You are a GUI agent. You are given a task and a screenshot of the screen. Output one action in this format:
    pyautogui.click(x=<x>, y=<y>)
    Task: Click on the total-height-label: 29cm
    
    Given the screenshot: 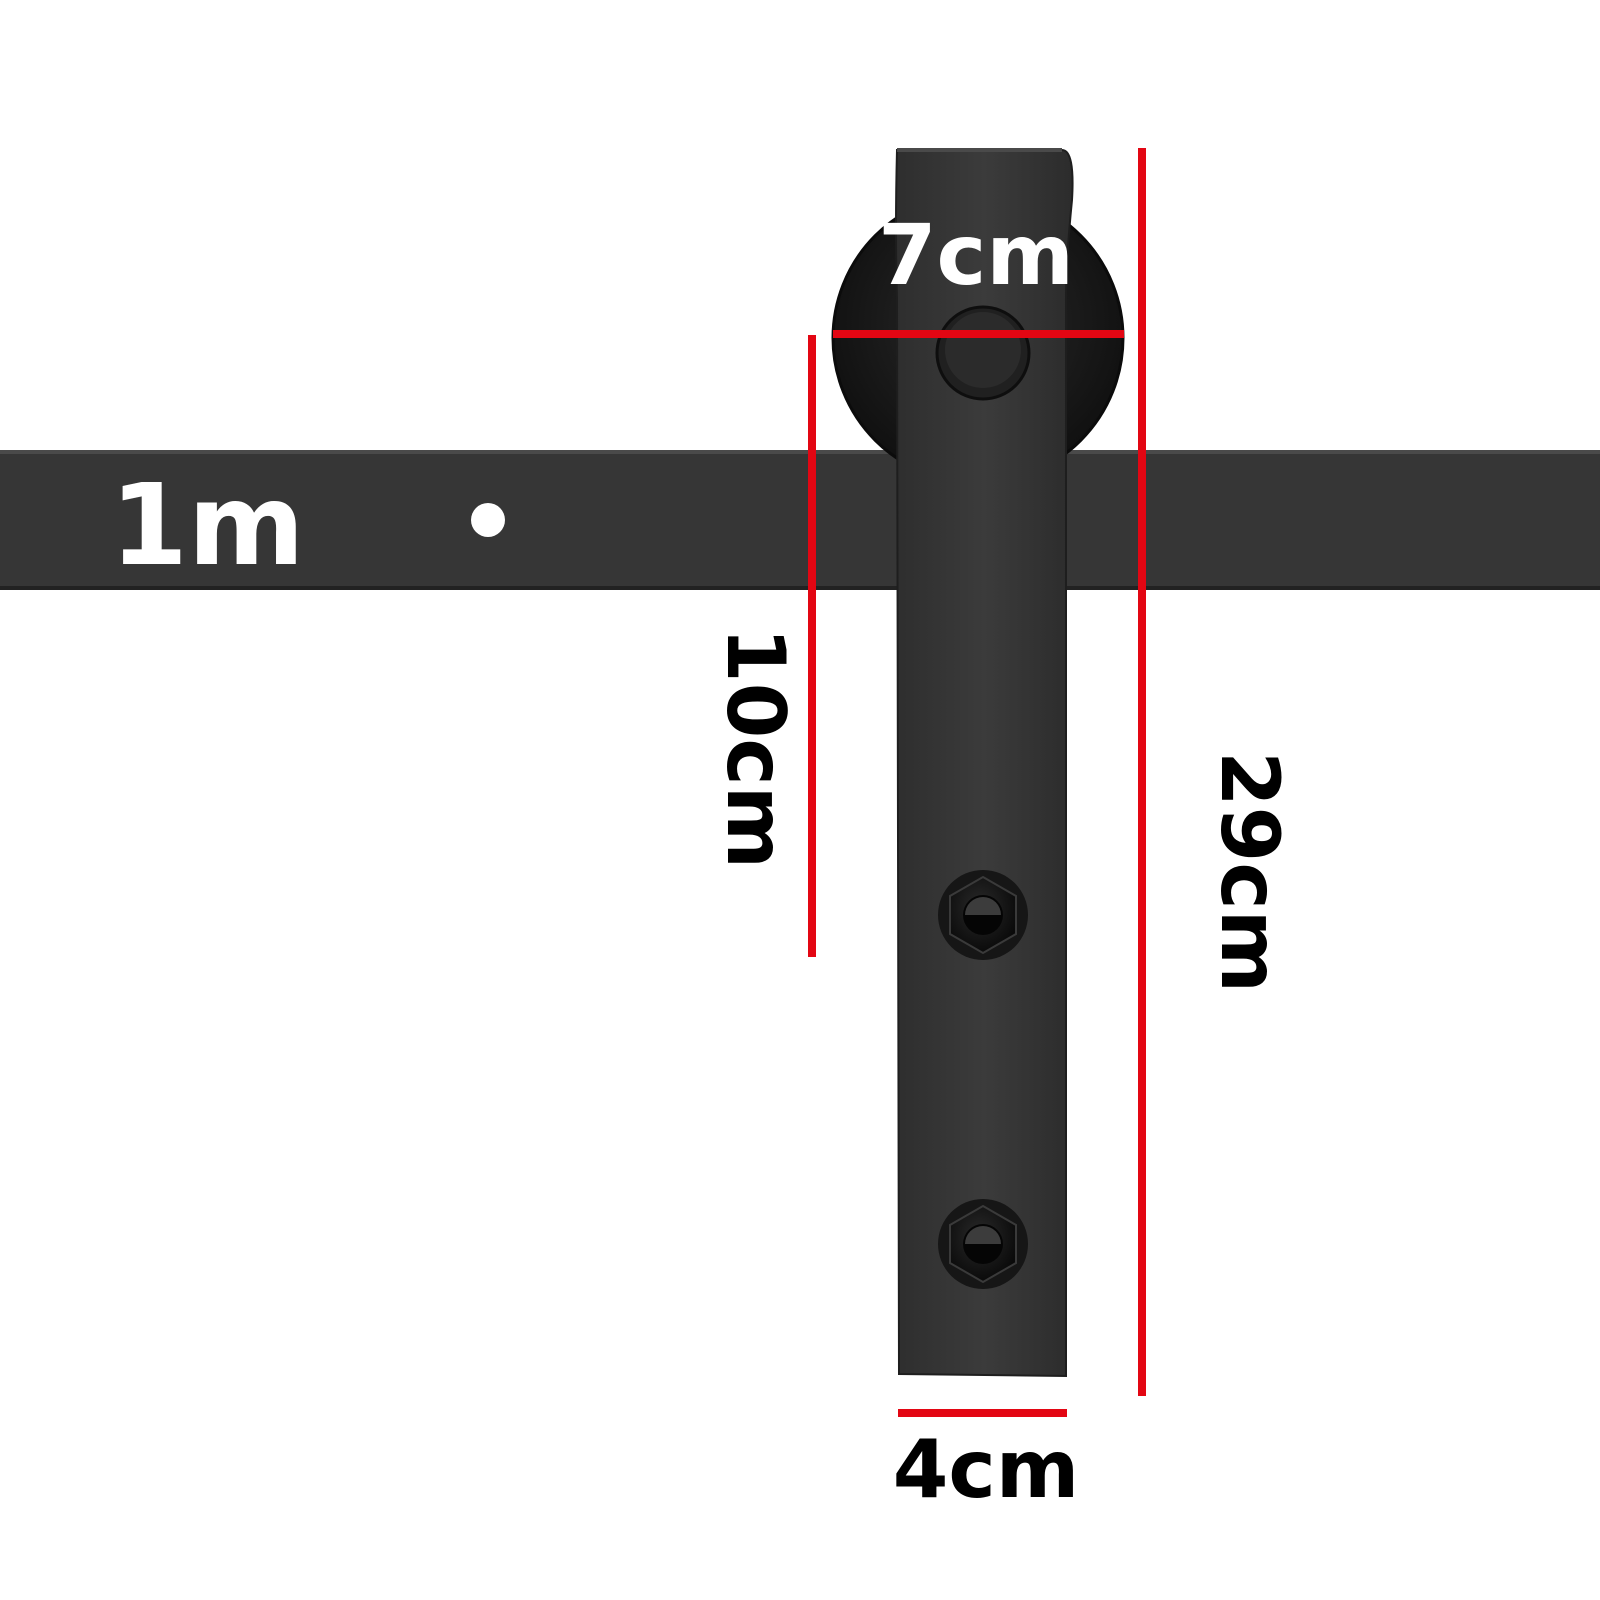 What is the action you would take?
    pyautogui.click(x=1249, y=872)
    